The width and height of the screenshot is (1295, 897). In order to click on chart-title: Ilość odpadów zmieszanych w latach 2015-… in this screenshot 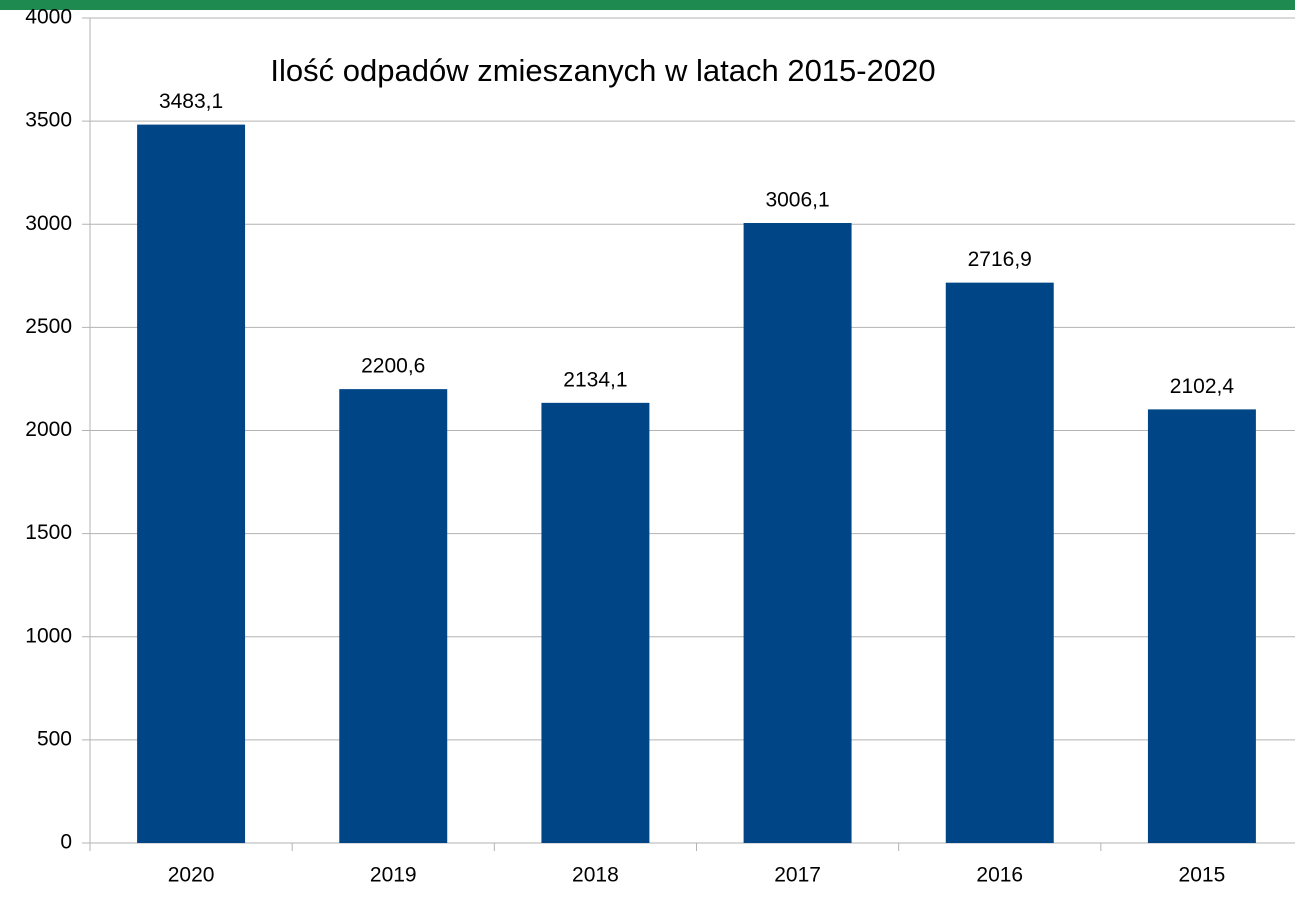, I will do `click(602, 70)`.